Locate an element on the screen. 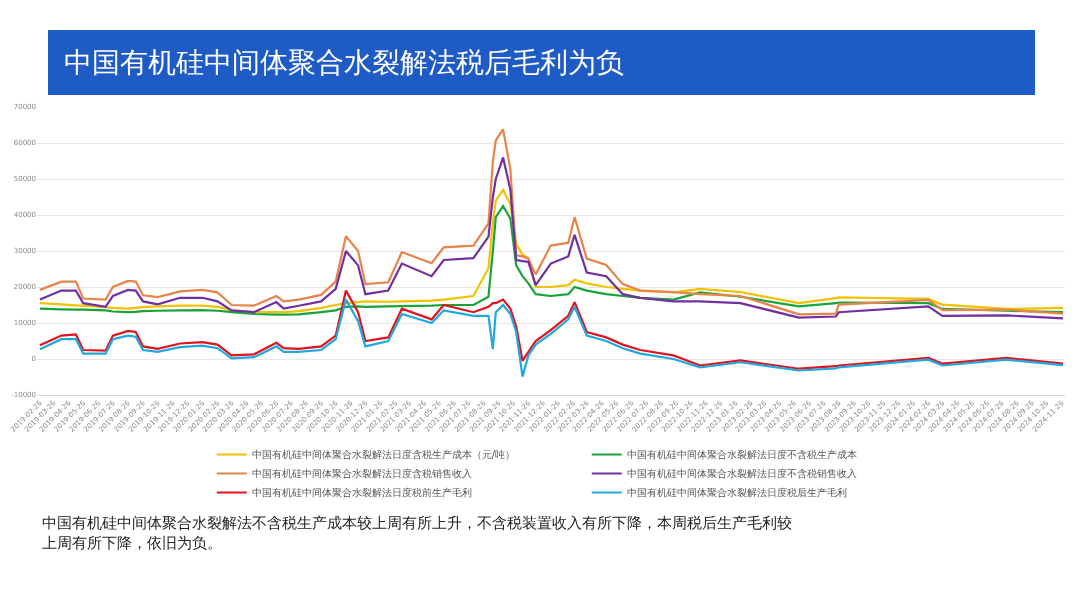 The height and width of the screenshot is (608, 1080). text: 中国有机硅中间体聚合水裂解法不含税生产成本较上周有所上升，不含税装置收入有所下降，本周税后生产毛利较上周有所下降，依旧为负。 is located at coordinates (417, 533).